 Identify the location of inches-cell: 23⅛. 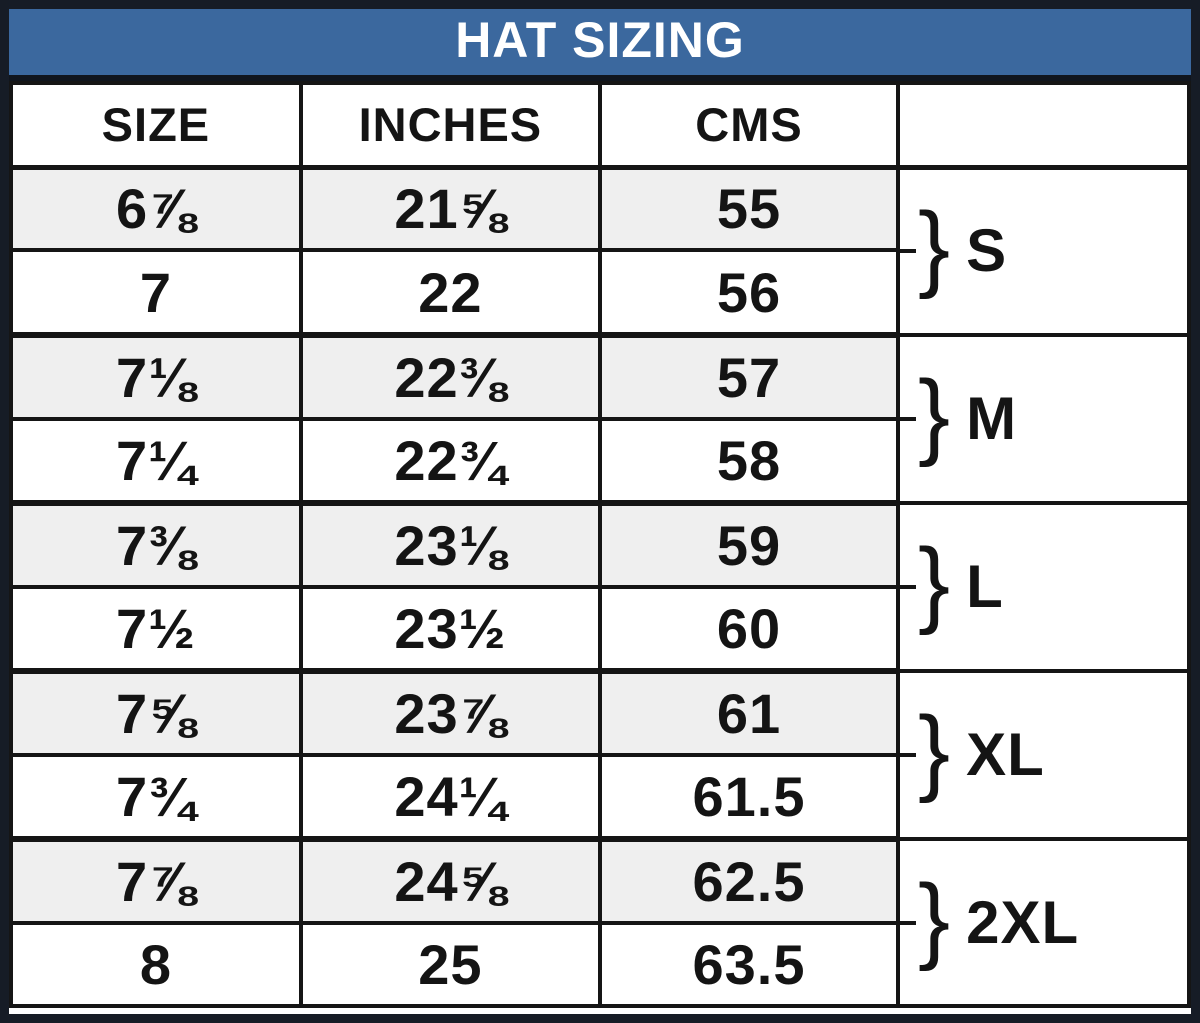
(450, 544).